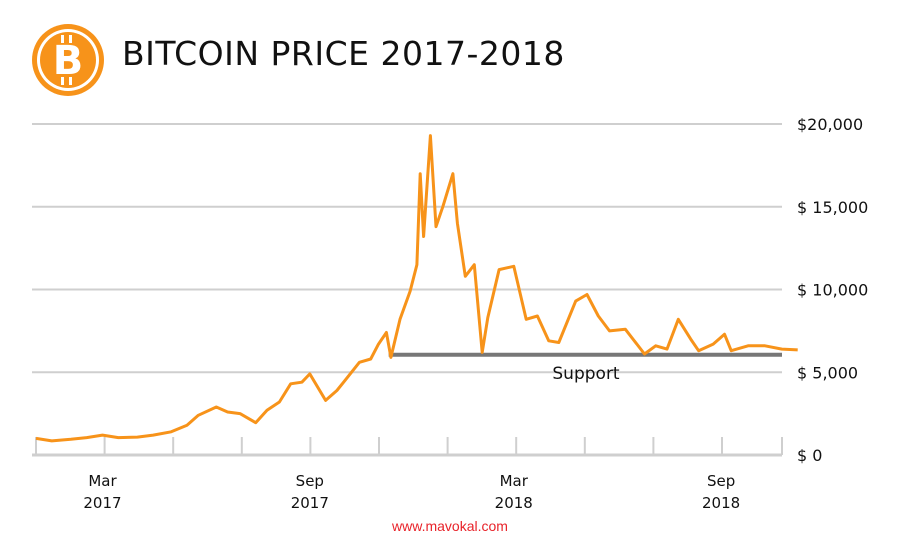 This screenshot has height=554, width=900. What do you see at coordinates (343, 53) in the screenshot?
I see `chart-title: BITCOIN PRICE 2017-2018` at bounding box center [343, 53].